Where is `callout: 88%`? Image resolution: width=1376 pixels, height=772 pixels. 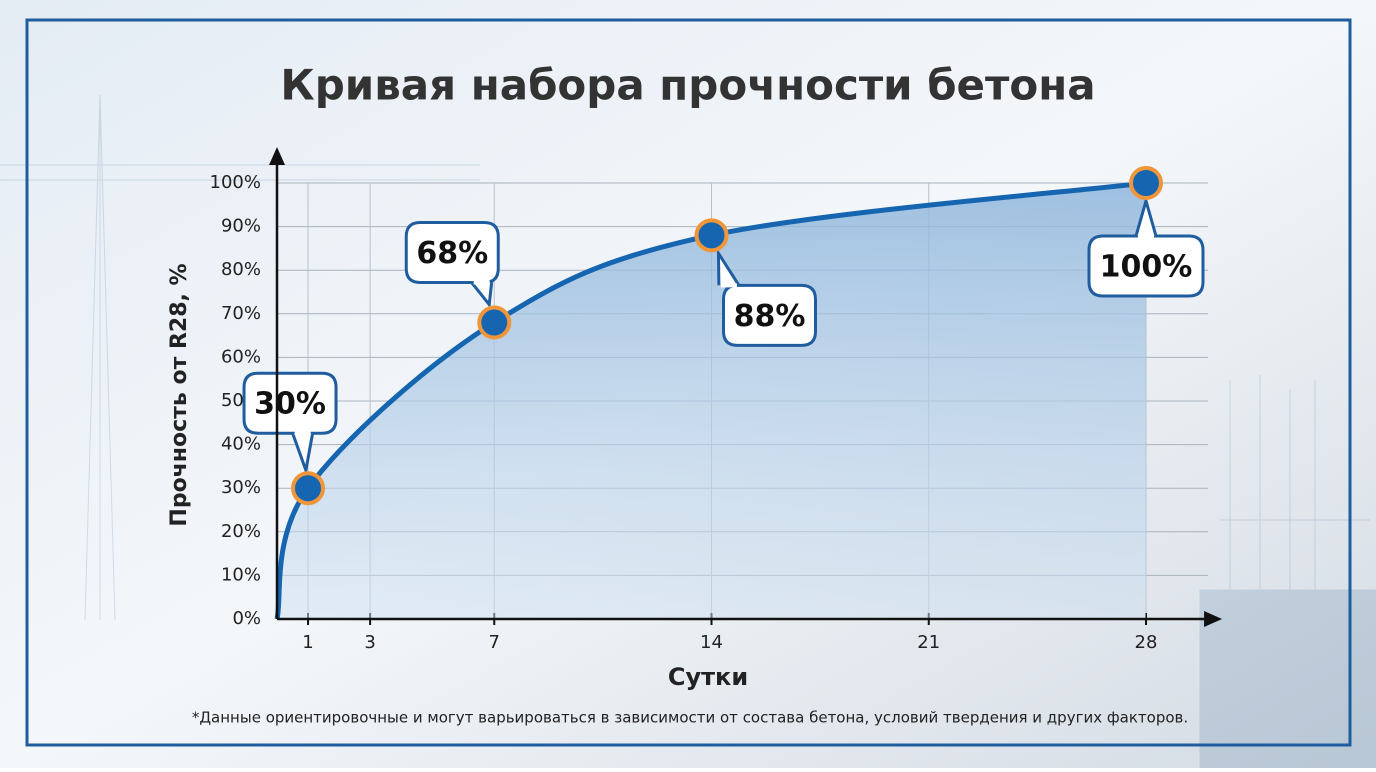 callout: 88% is located at coordinates (766, 297).